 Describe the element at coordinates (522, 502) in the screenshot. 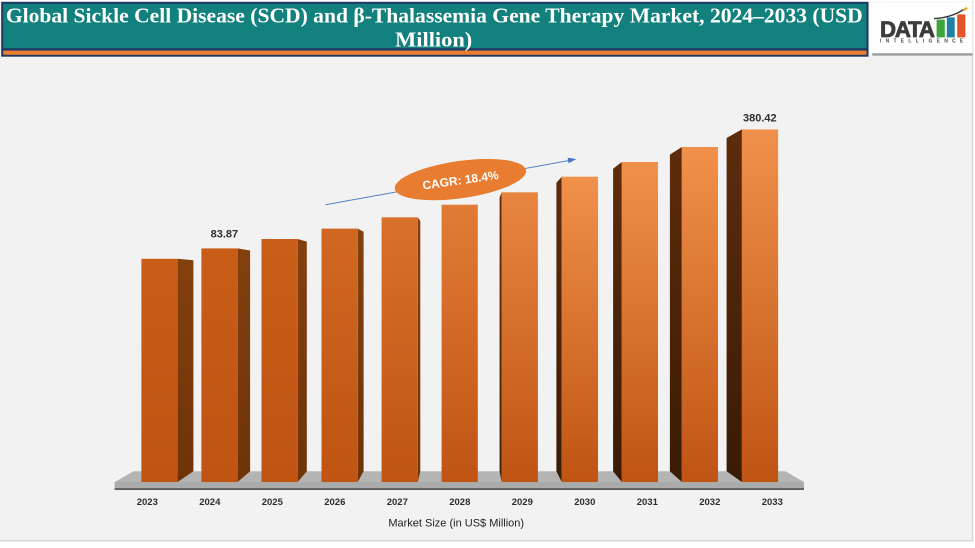

I see `svg-text: 2029` at that location.